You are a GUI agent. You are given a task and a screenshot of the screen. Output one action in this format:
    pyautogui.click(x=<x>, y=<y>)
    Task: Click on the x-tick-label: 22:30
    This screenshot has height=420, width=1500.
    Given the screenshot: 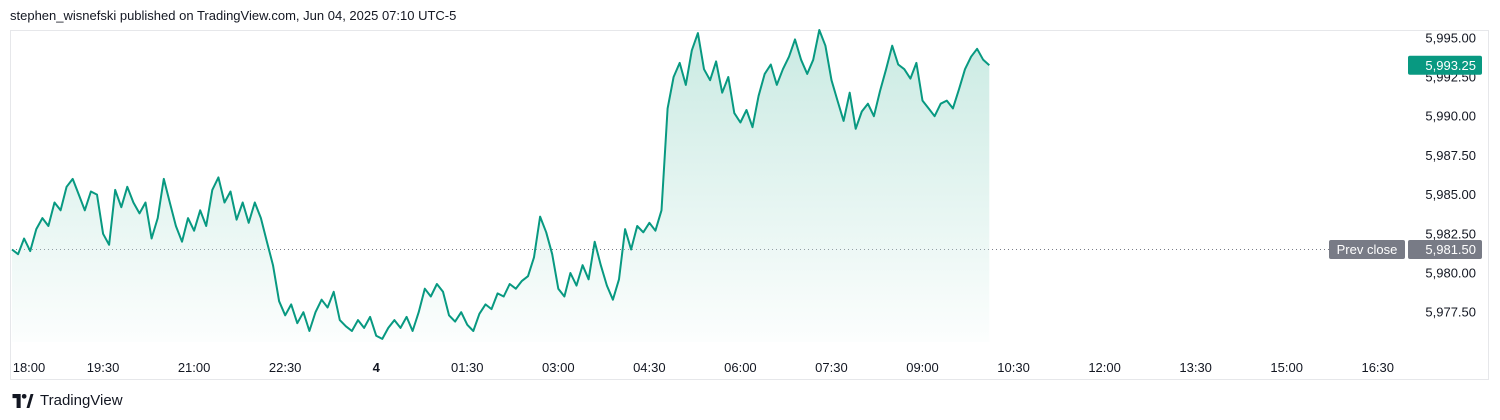 What is the action you would take?
    pyautogui.click(x=285, y=367)
    